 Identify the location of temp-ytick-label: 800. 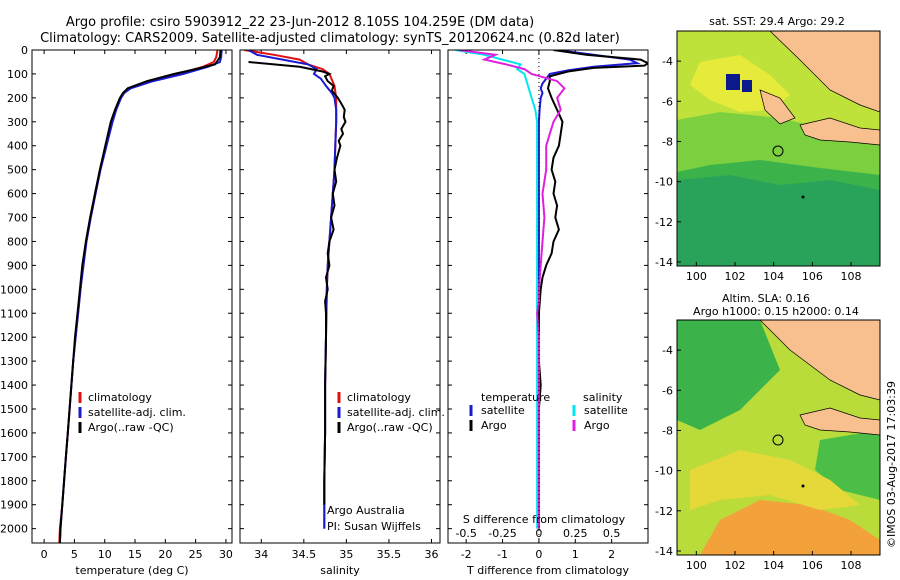
(17, 241).